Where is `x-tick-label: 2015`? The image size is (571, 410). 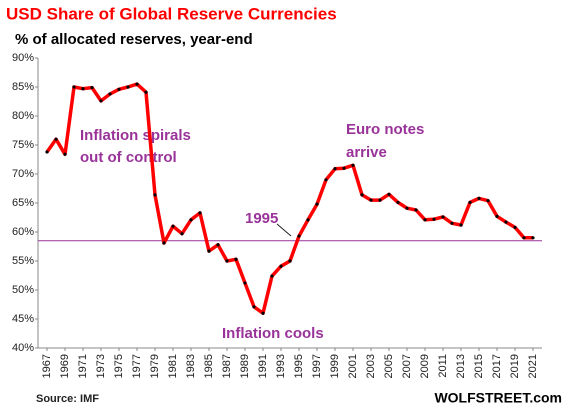
x-tick-label: 2015 is located at coordinates (479, 366).